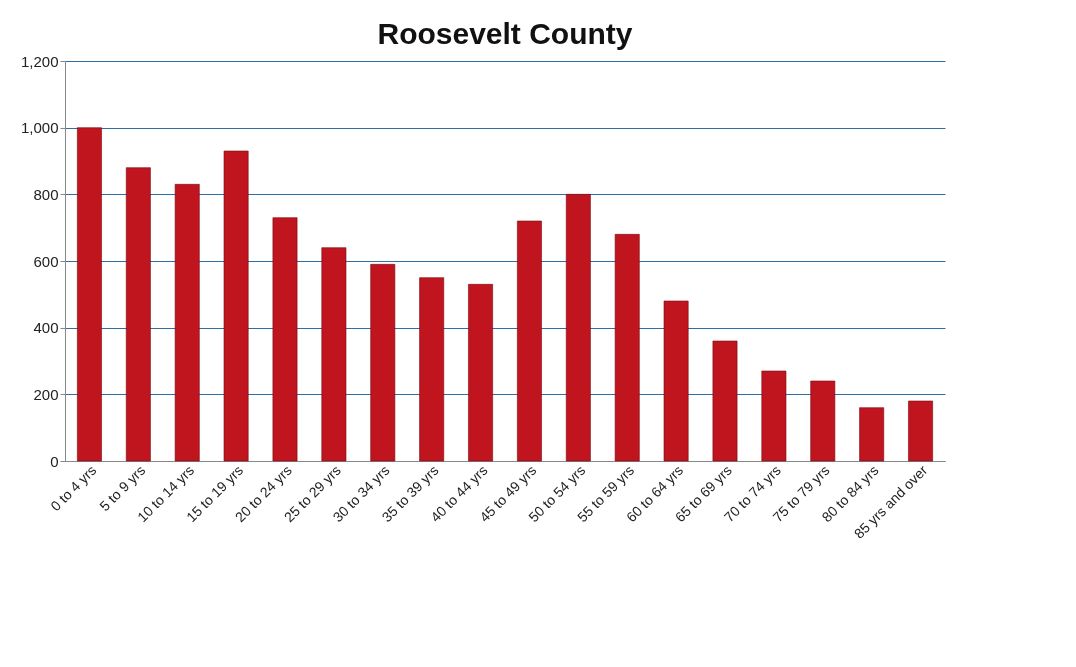 The image size is (1076, 667). What do you see at coordinates (505, 33) in the screenshot?
I see `chart-title: Roosevelt County` at bounding box center [505, 33].